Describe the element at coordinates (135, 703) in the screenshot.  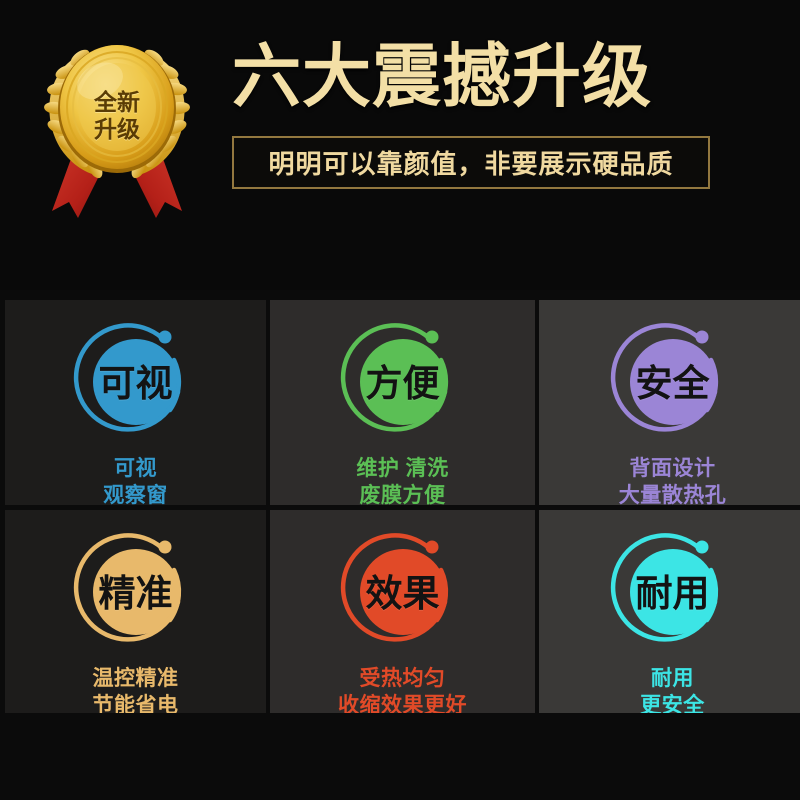
I see `caption-line-2: 节能省电` at that location.